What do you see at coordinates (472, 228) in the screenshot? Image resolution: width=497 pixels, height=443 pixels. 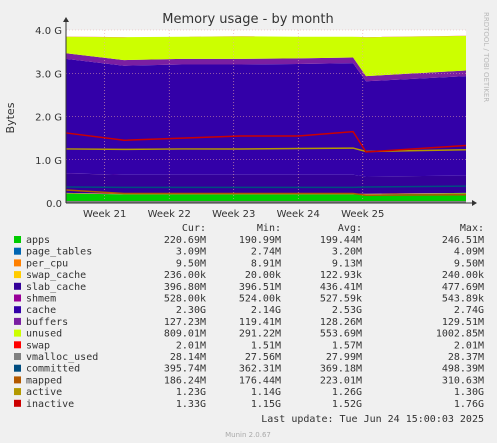 I see `legend-column-header: Max:` at bounding box center [472, 228].